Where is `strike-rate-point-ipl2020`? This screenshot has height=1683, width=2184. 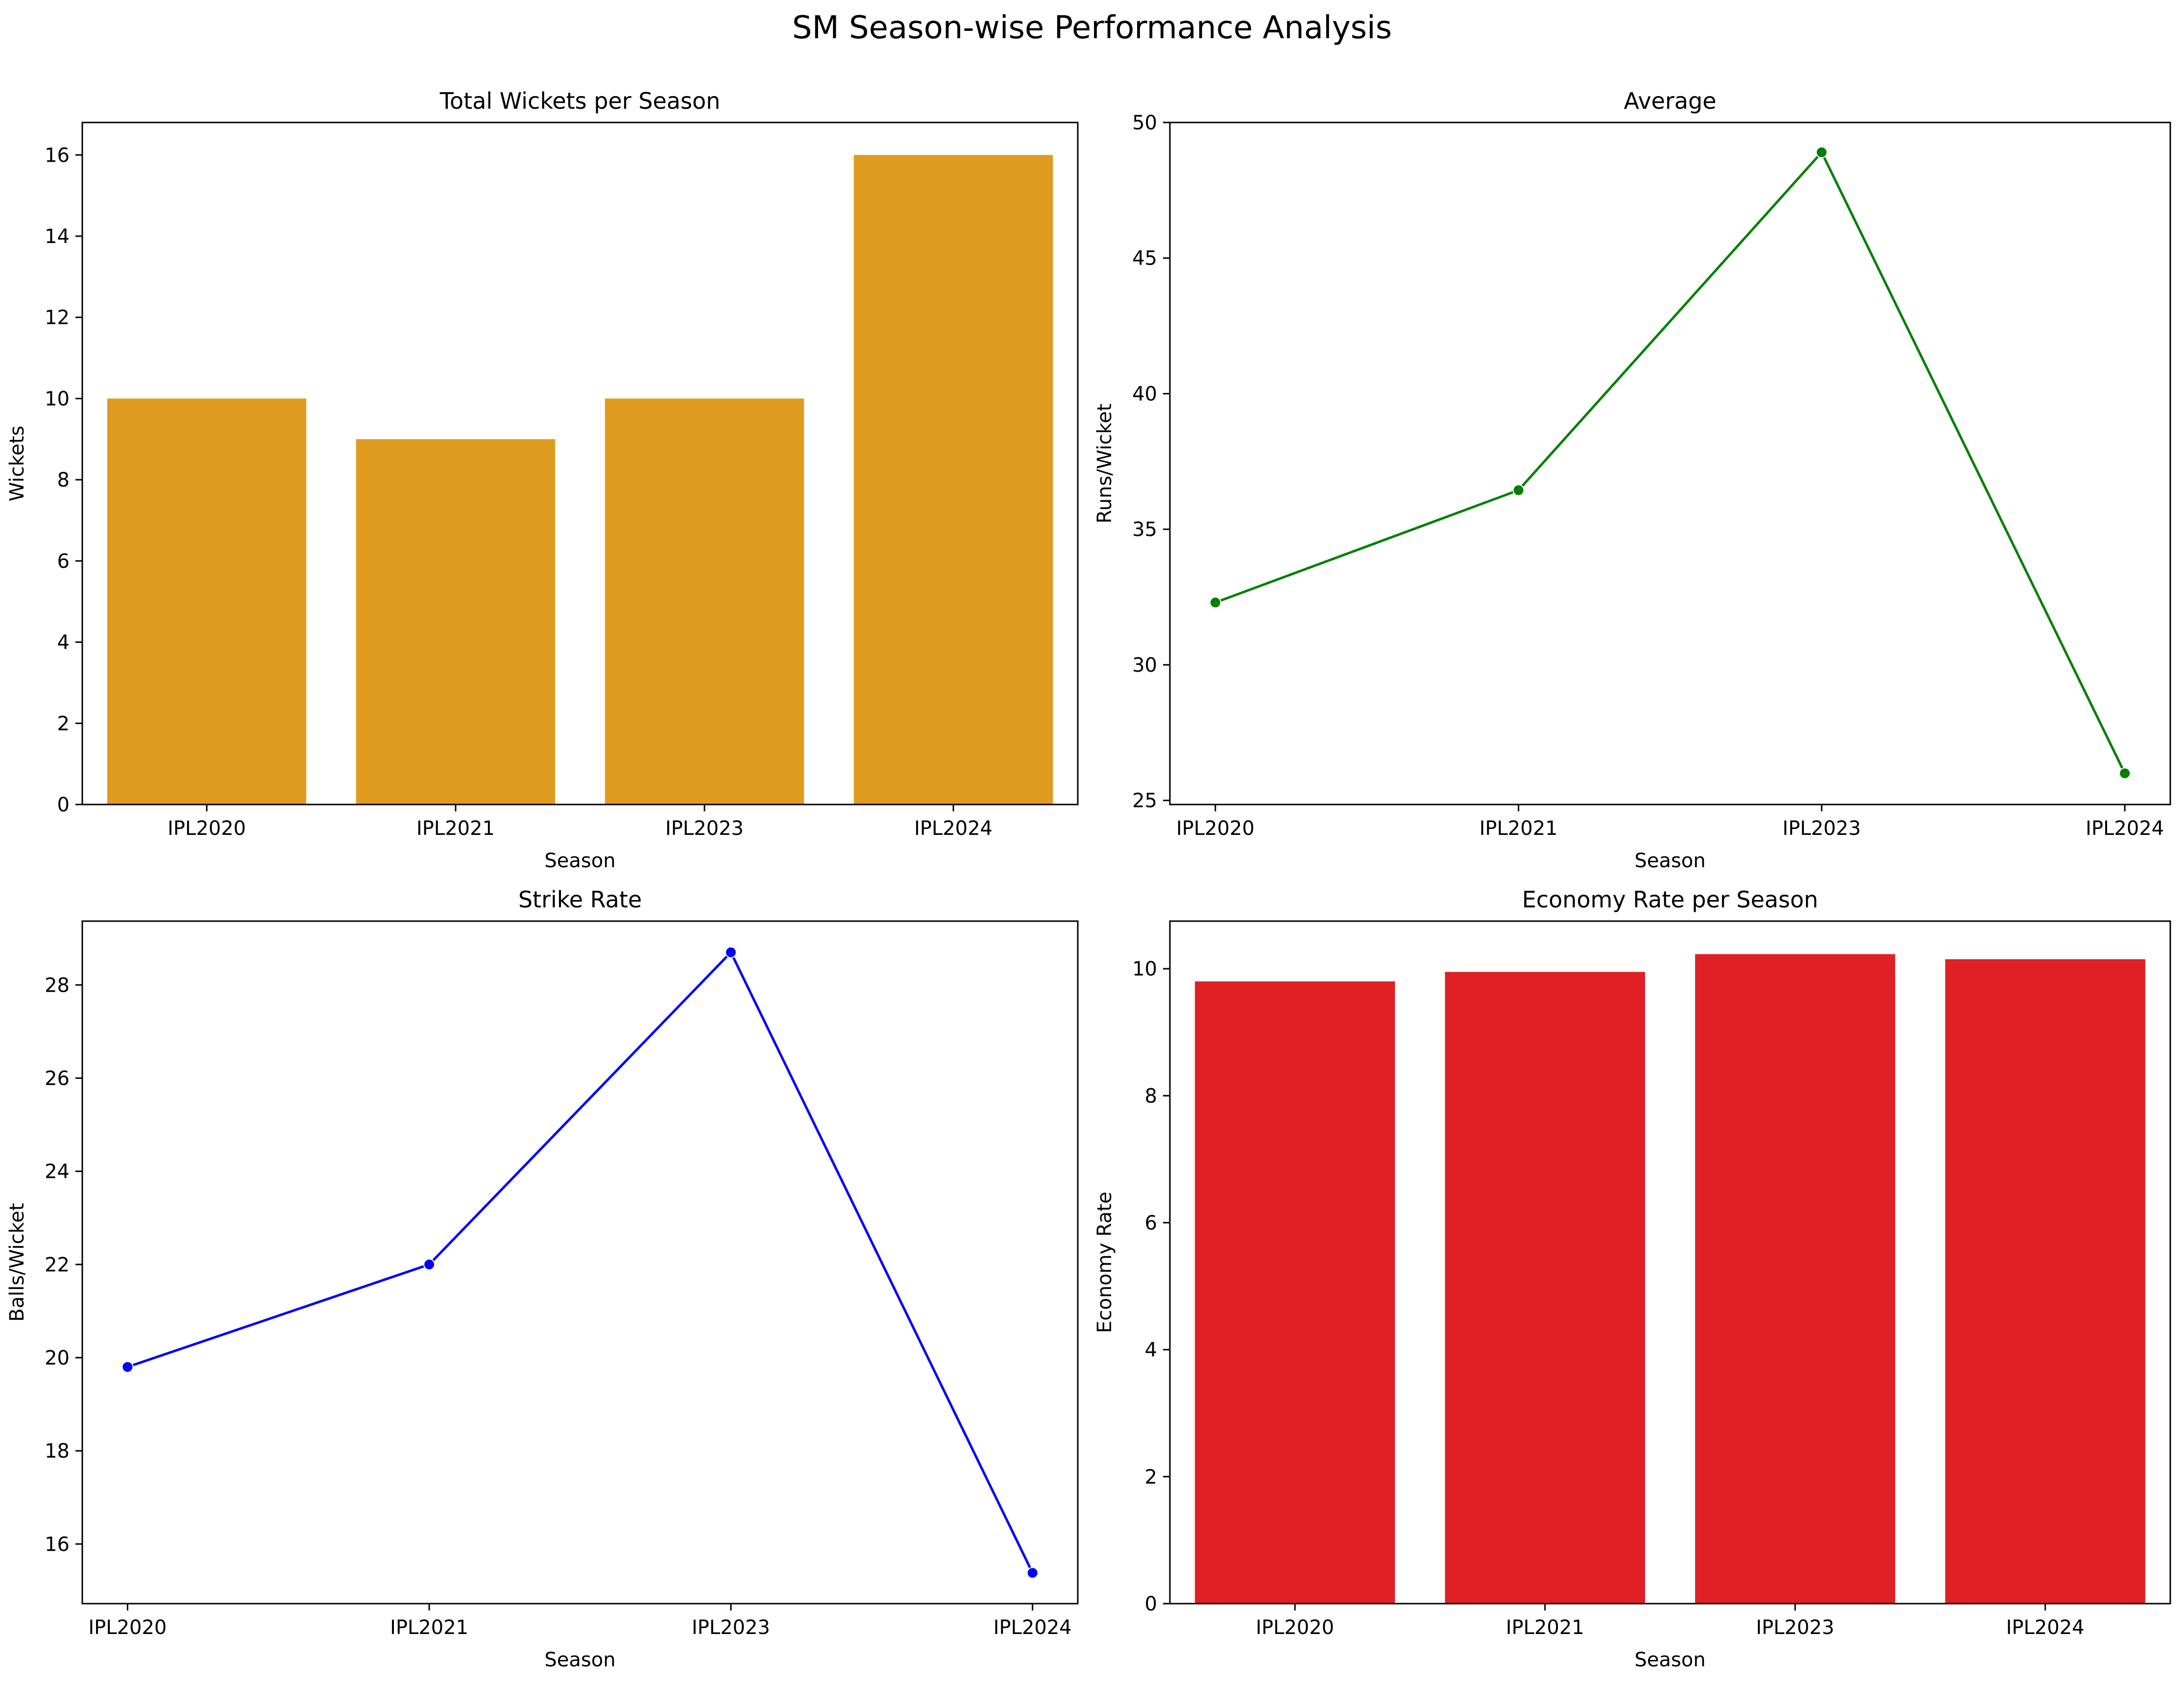 strike-rate-point-ipl2020 is located at coordinates (127, 1367).